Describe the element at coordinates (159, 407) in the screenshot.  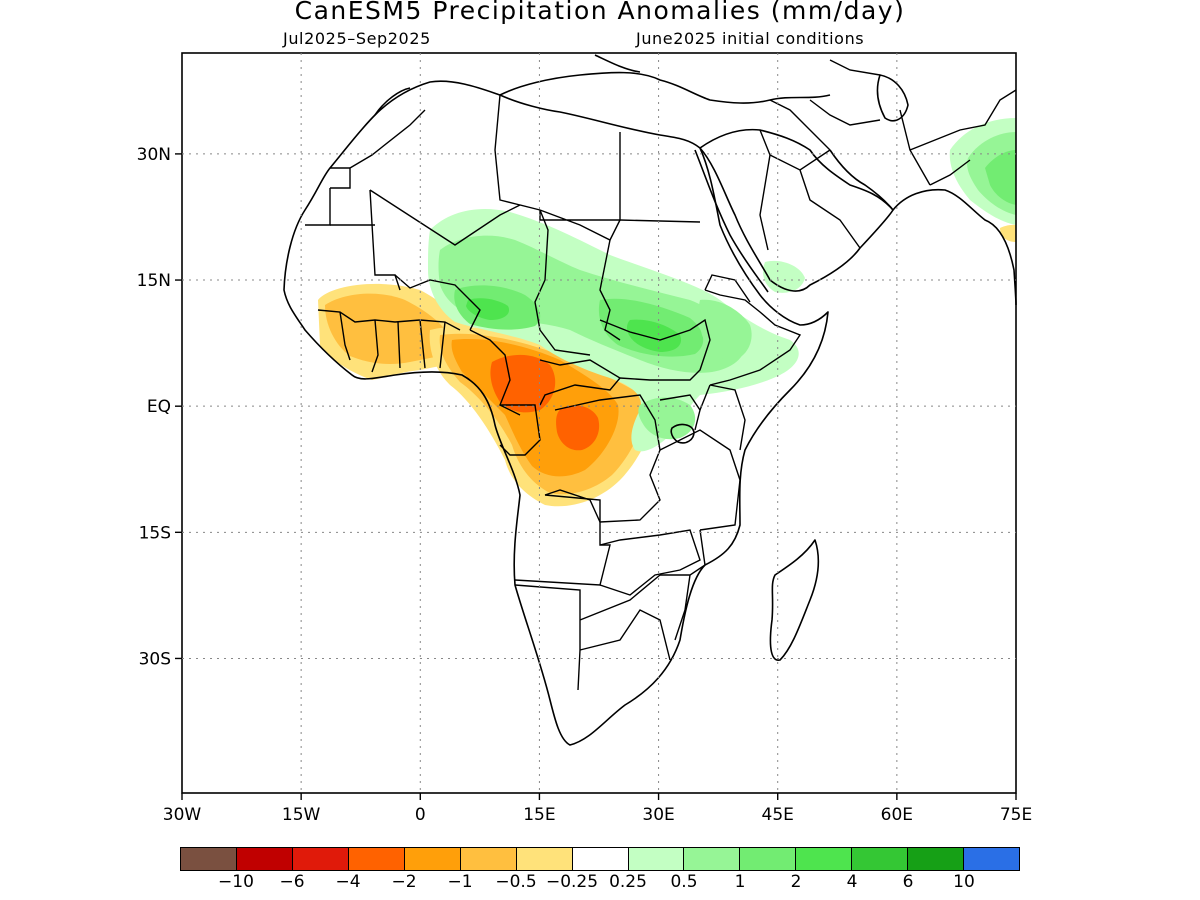
I see `y-tick-label: EQ` at that location.